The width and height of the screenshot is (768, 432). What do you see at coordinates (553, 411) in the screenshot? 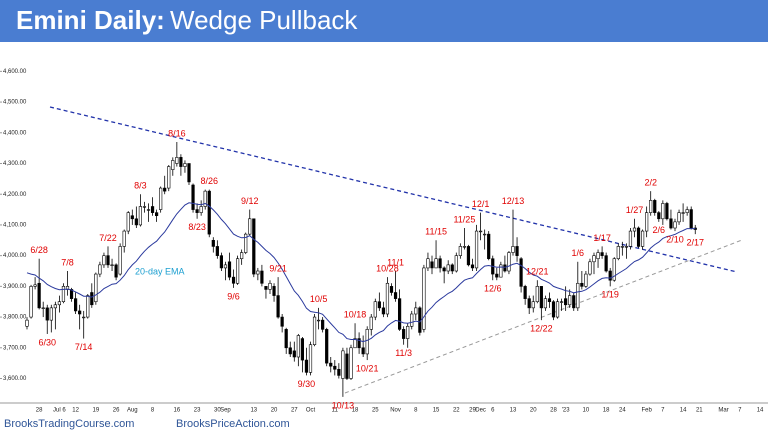
I see `x-tick-label: 28` at bounding box center [553, 411].